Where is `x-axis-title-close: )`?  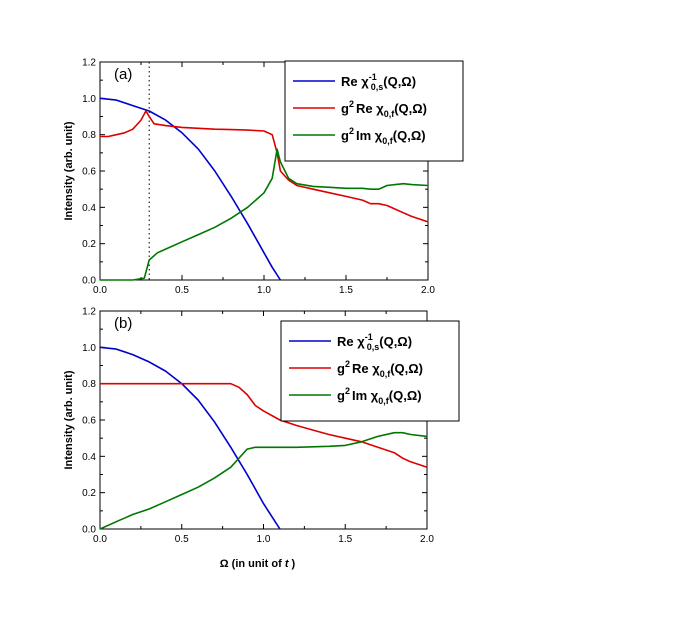 x-axis-title-close: ) is located at coordinates (291, 564).